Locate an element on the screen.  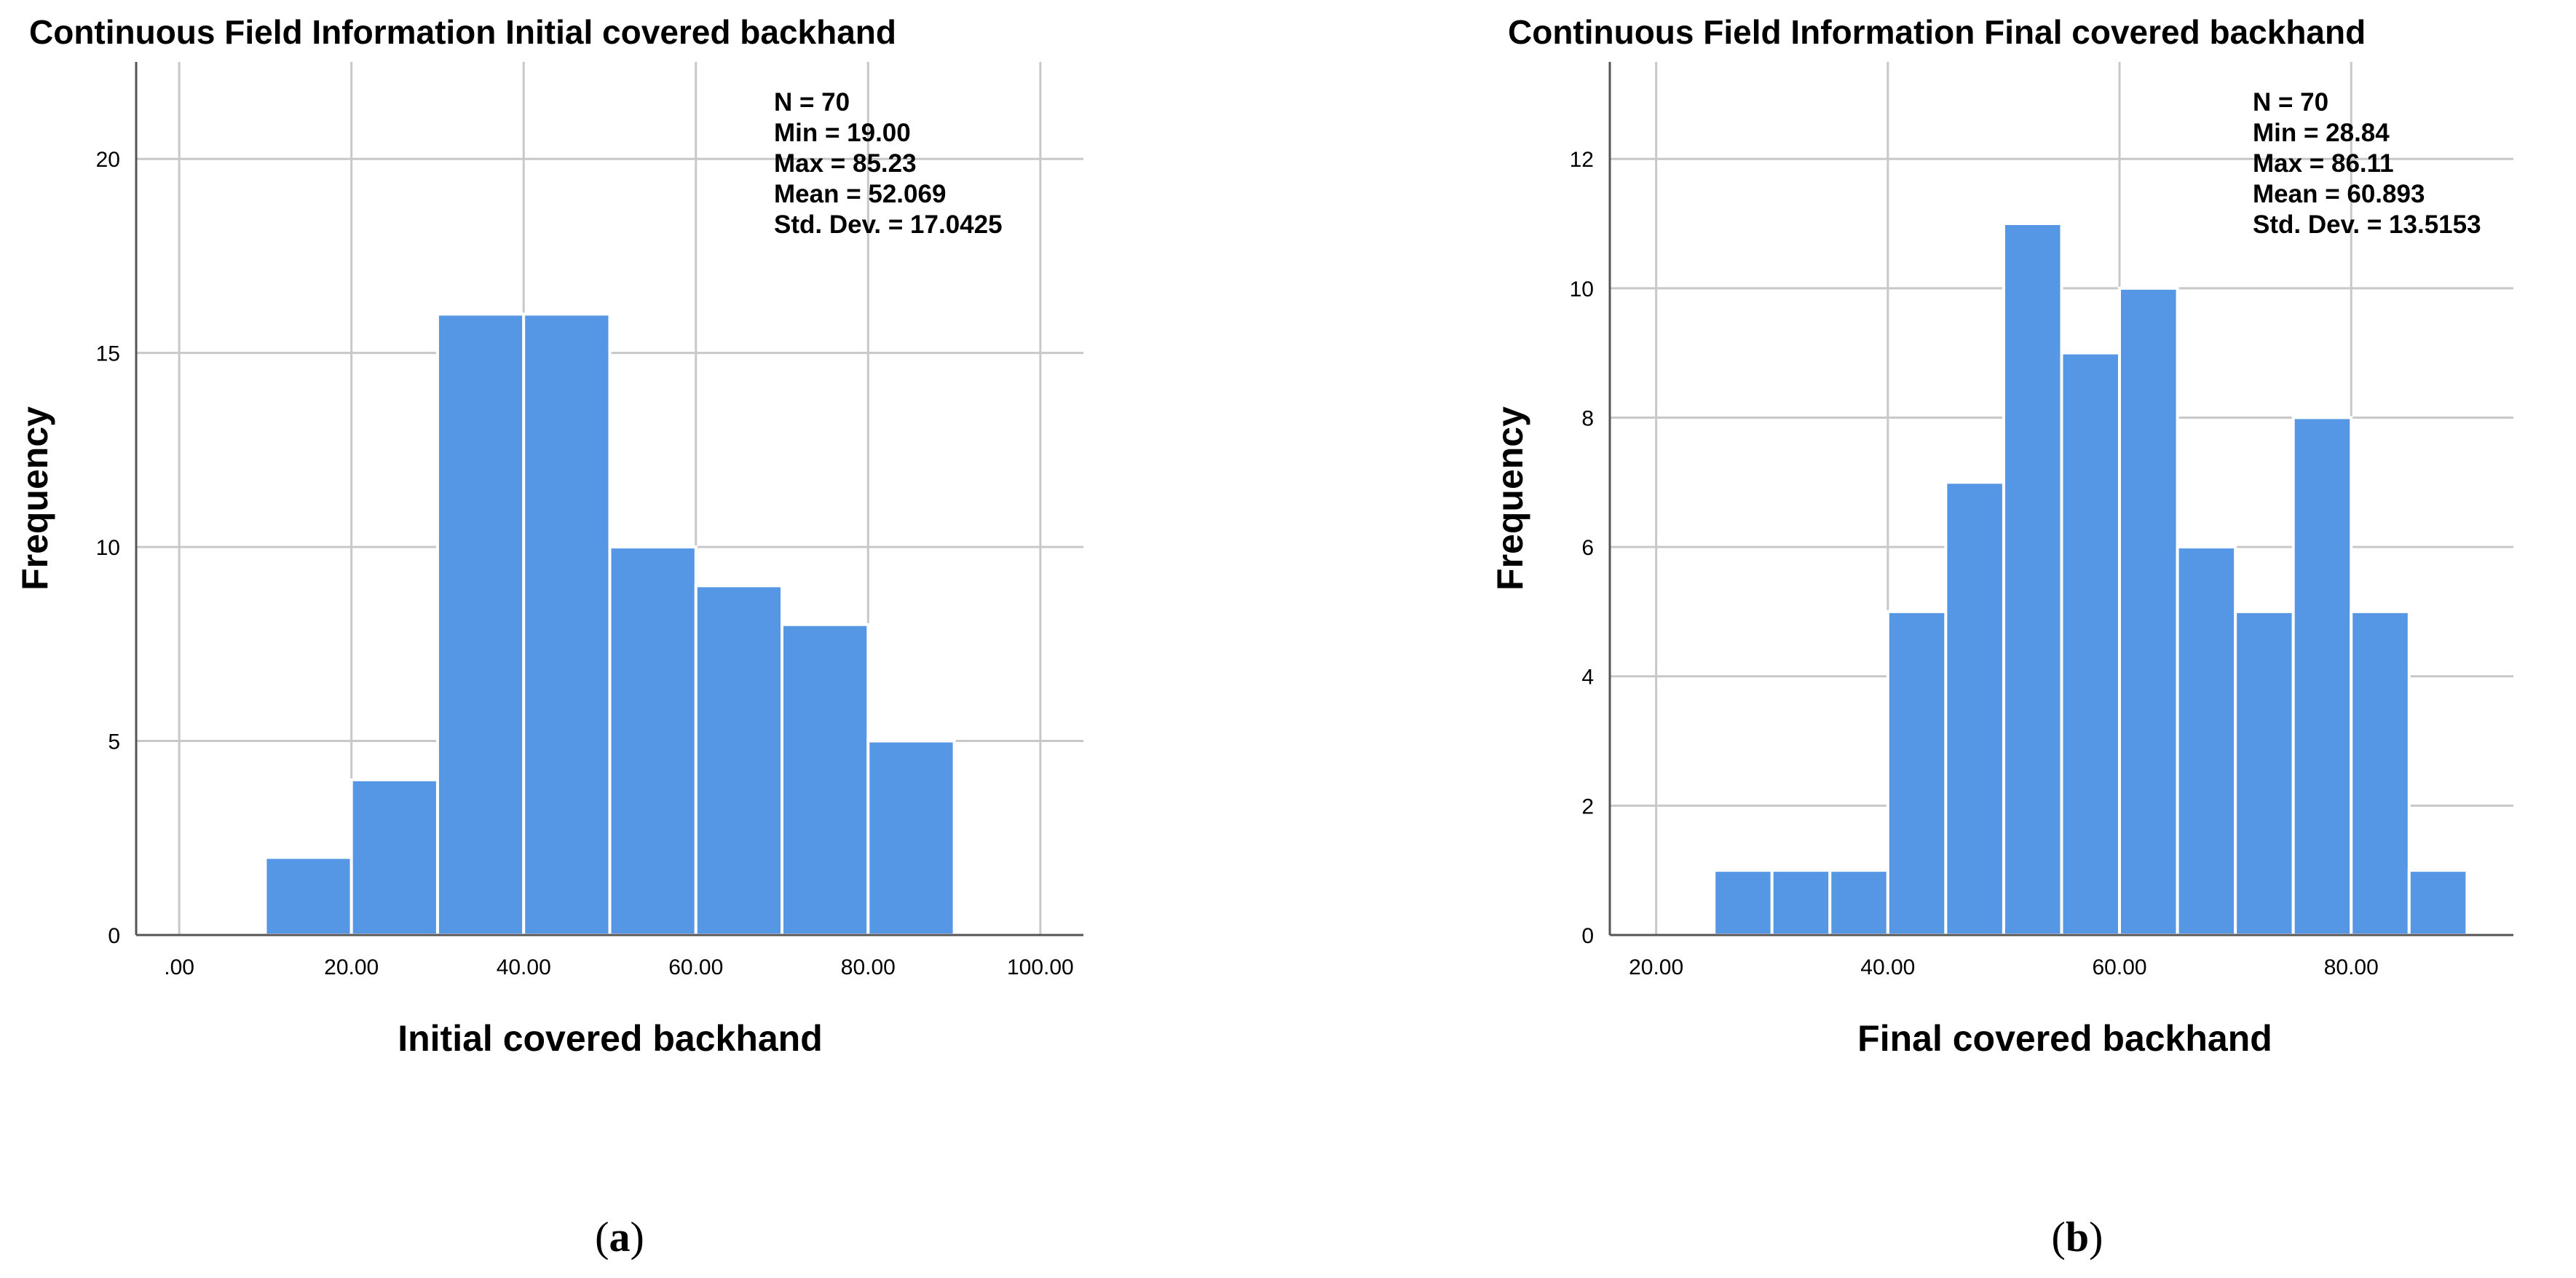
stats-line: Max = 85.23 is located at coordinates (846, 163).